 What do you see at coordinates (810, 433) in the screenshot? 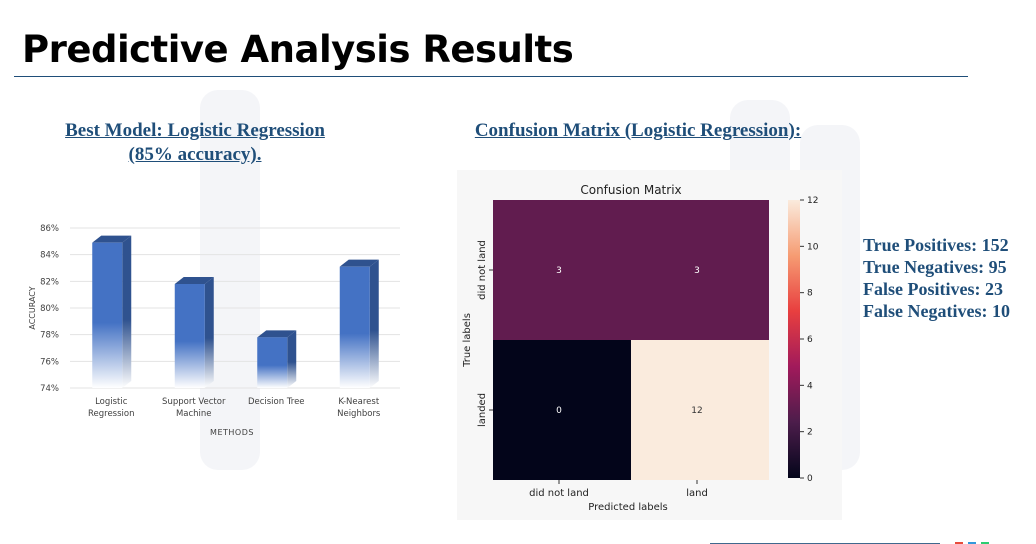
I see `colorbar-tick-label: 2` at bounding box center [810, 433].